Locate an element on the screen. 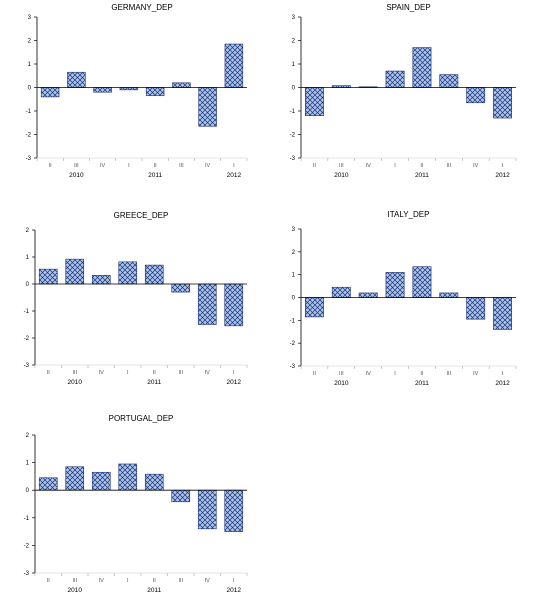 The width and height of the screenshot is (550, 600). year-label: 2011 is located at coordinates (422, 175).